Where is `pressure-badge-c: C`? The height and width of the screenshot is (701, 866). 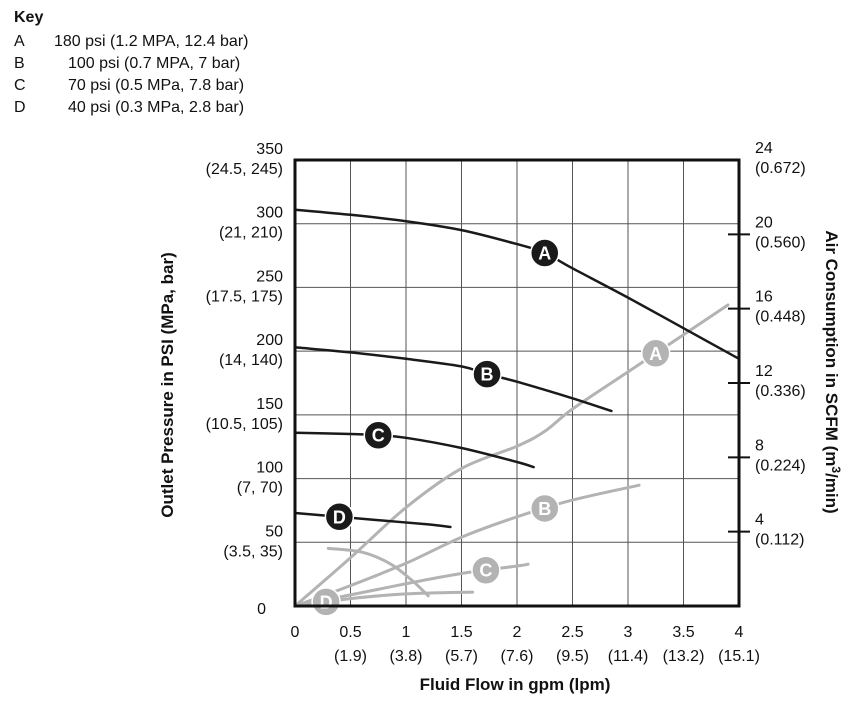 pressure-badge-c: C is located at coordinates (378, 435).